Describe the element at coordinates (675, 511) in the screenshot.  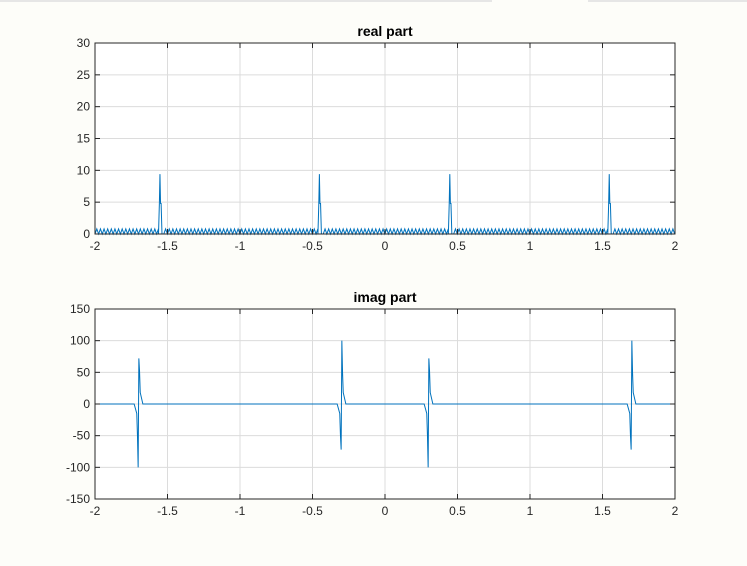
I see `imag-xtick-label: 2` at that location.